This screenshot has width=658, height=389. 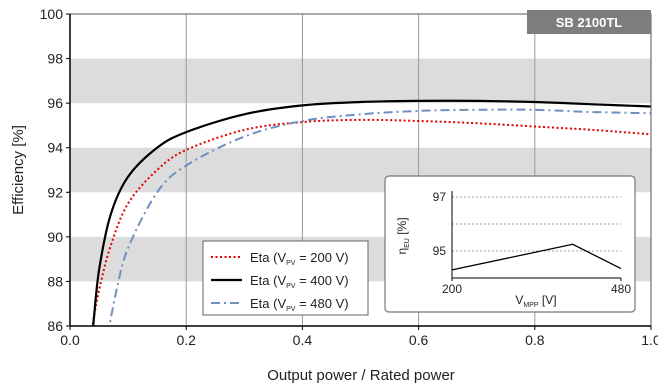 I want to click on y-tick-label-3: 92, so click(x=55, y=192).